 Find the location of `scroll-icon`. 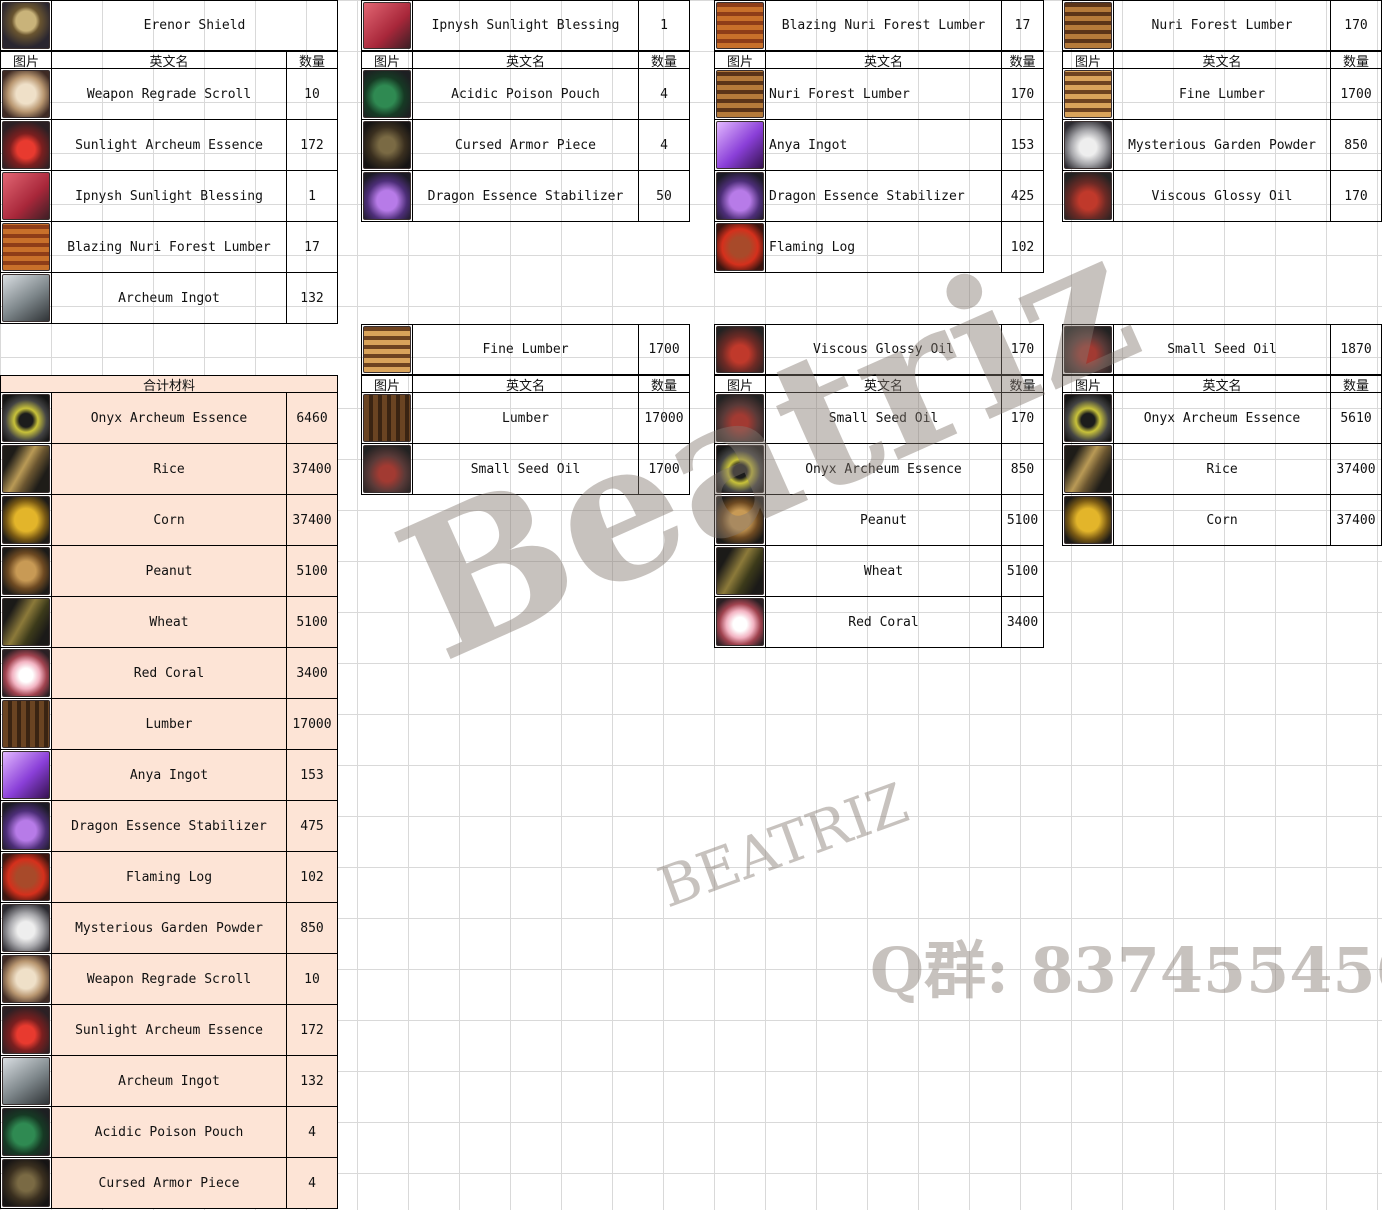

scroll-icon is located at coordinates (26, 94).